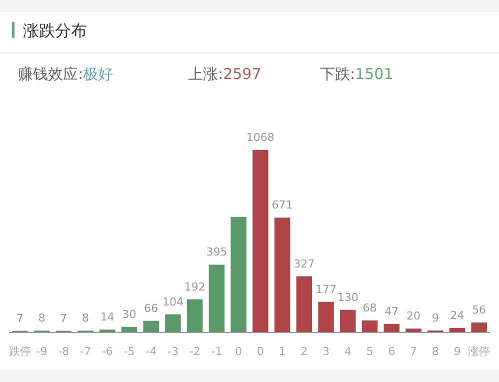  Describe the element at coordinates (435, 351) in the screenshot. I see `x-tick-label: 8` at that location.